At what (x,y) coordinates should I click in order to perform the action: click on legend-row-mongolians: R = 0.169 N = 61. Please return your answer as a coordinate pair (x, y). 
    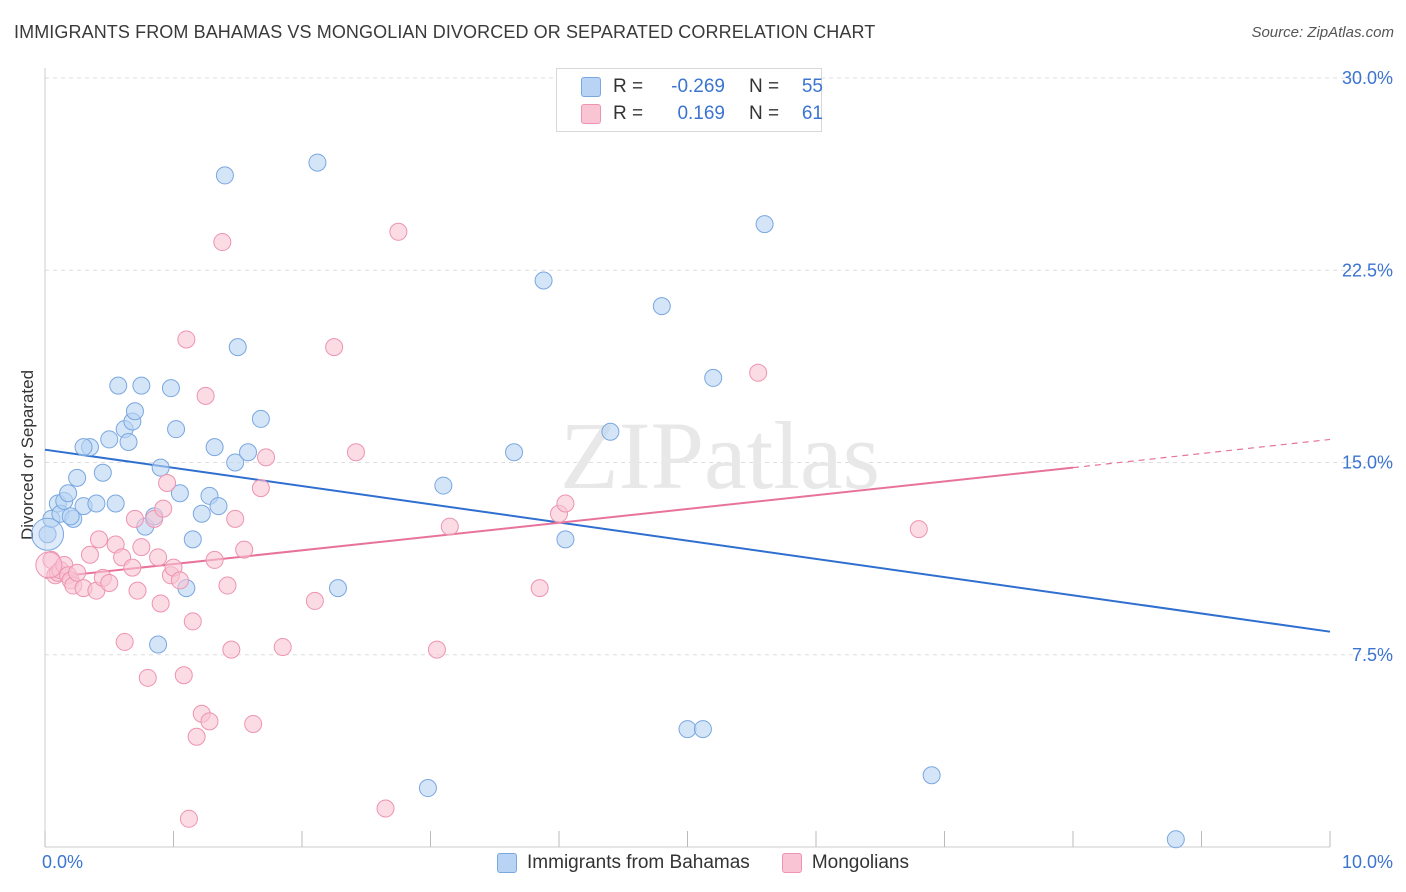
    Looking at the image, I should click on (702, 114).